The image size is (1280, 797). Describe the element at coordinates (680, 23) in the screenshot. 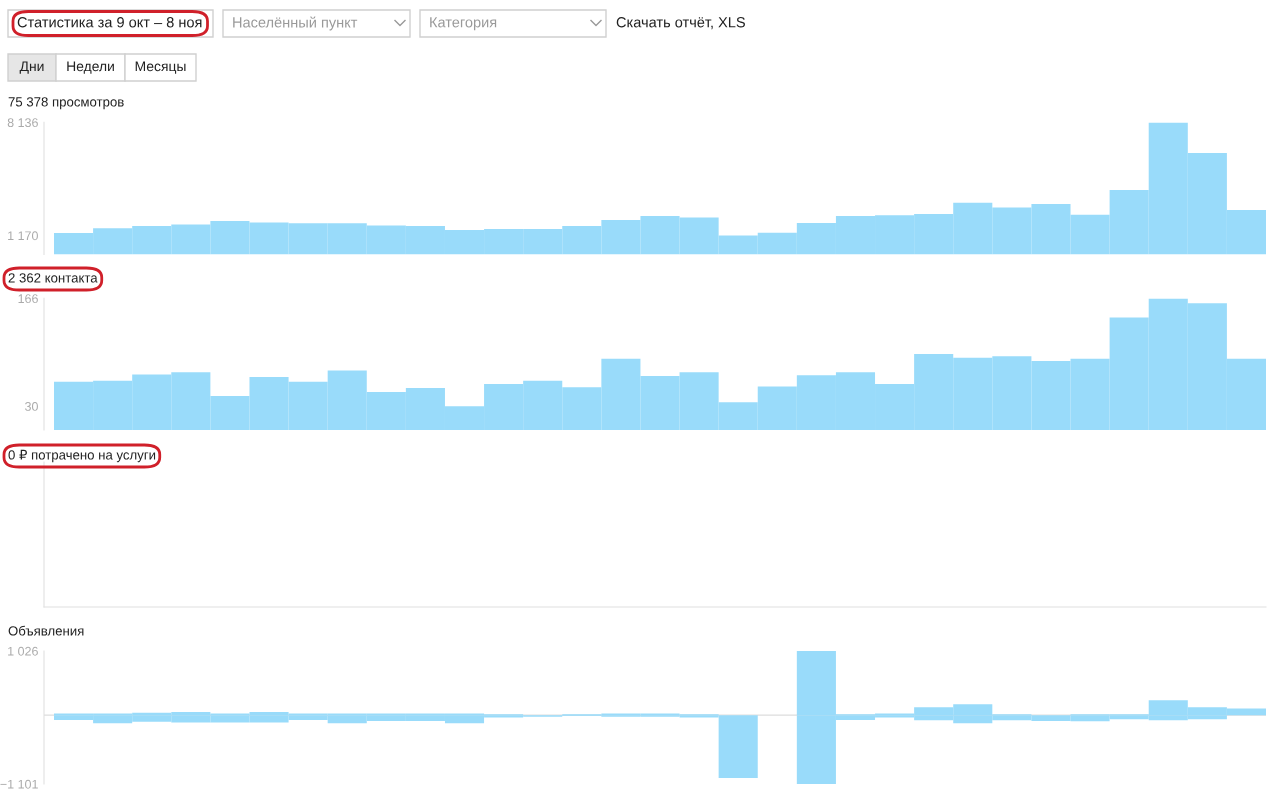

I see `text: Скачать отчёт, XLS` at that location.